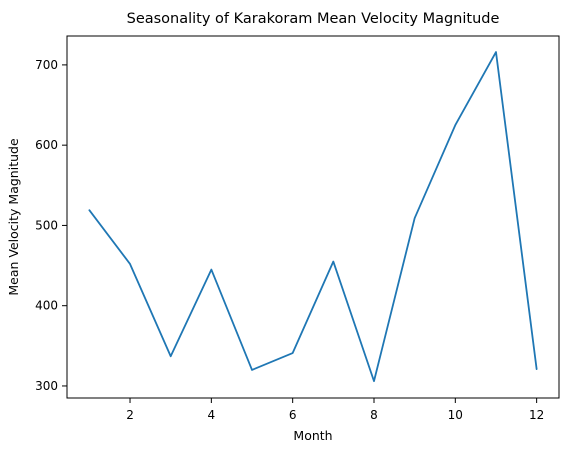  I want to click on y-axis: 300 400 500 600 700, so click(51, 225).